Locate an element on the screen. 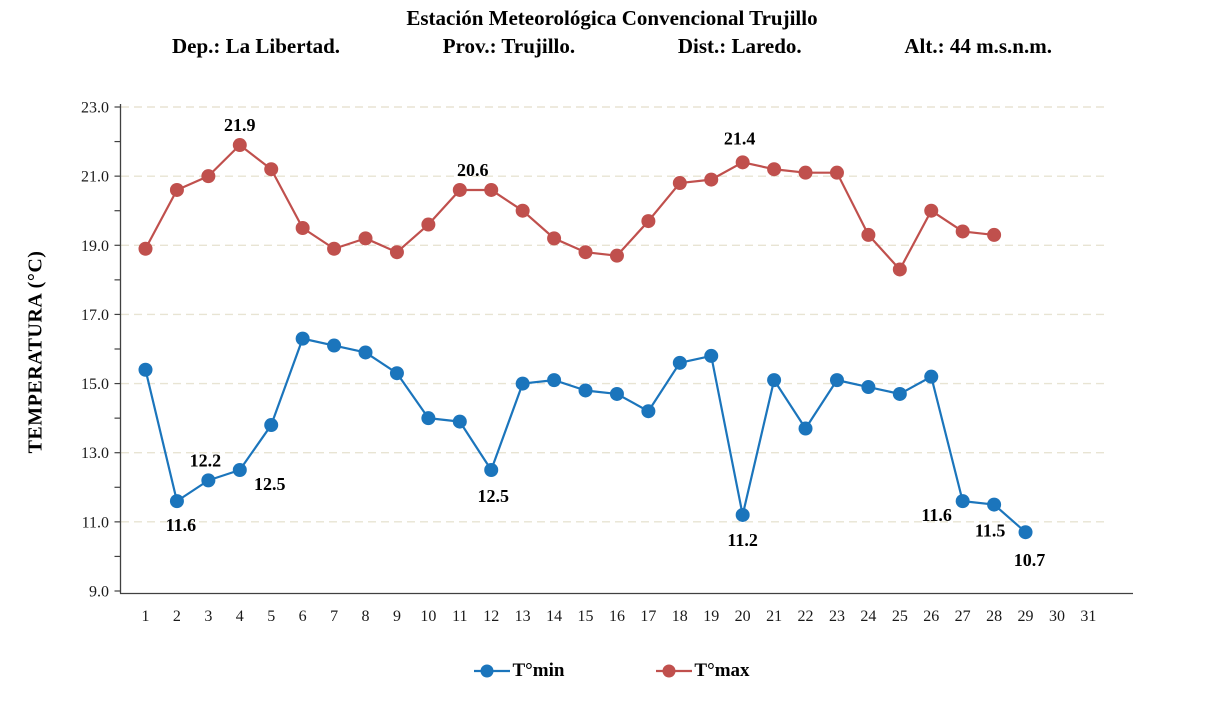 The height and width of the screenshot is (713, 1224). x-tick-label: 13 is located at coordinates (523, 616).